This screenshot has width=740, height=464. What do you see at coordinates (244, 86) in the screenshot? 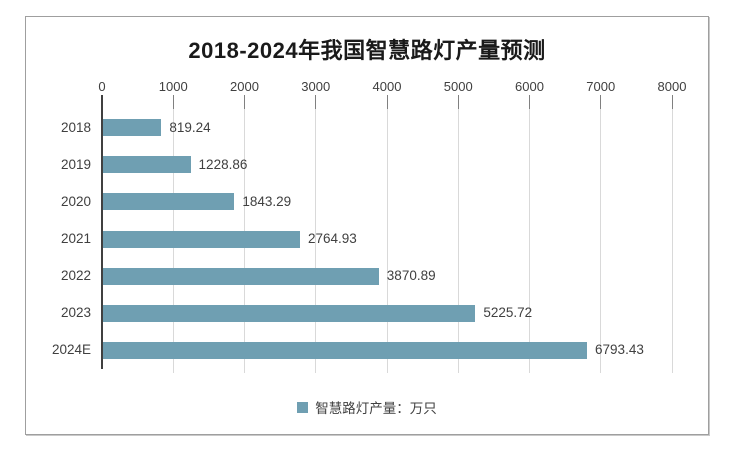
I see `x-axis-tick-label: 2000` at bounding box center [244, 86].